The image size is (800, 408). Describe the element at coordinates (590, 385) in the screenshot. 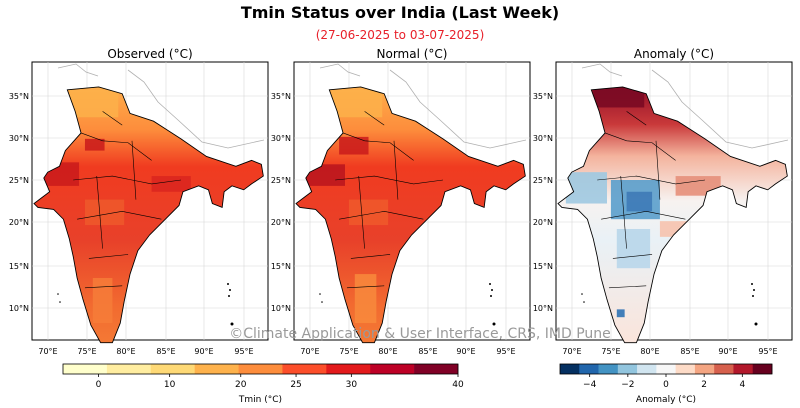

I see `colorbar_anom-tick-label: −4` at that location.